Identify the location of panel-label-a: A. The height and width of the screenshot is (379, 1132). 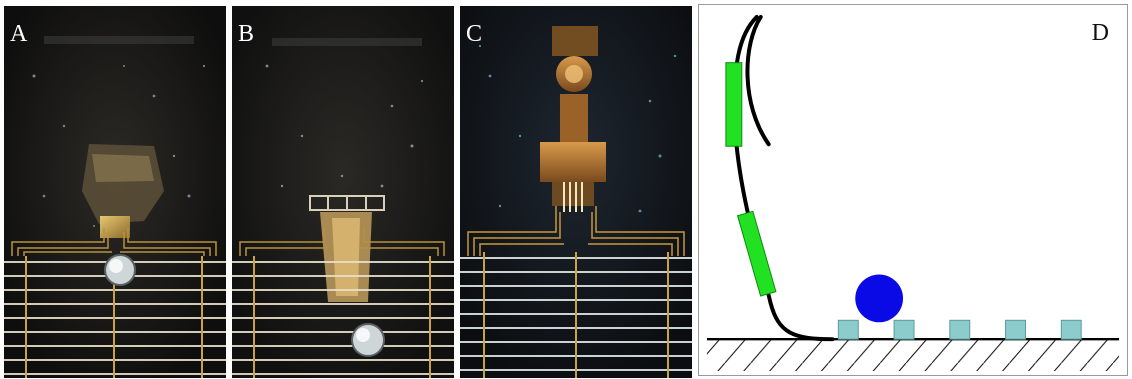
(19, 34).